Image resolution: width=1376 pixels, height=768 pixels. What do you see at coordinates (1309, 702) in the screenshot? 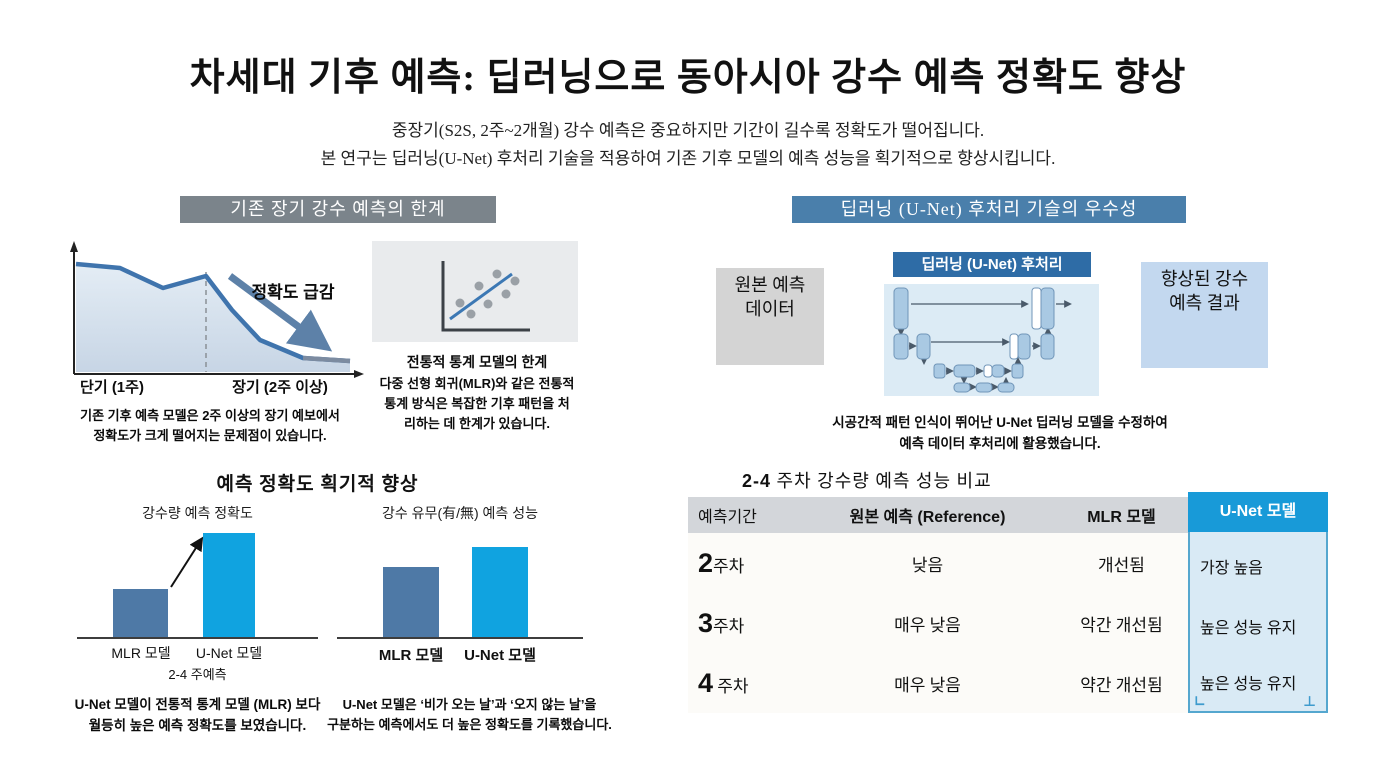
I see `corner-mark-right: ⊥` at bounding box center [1309, 702].